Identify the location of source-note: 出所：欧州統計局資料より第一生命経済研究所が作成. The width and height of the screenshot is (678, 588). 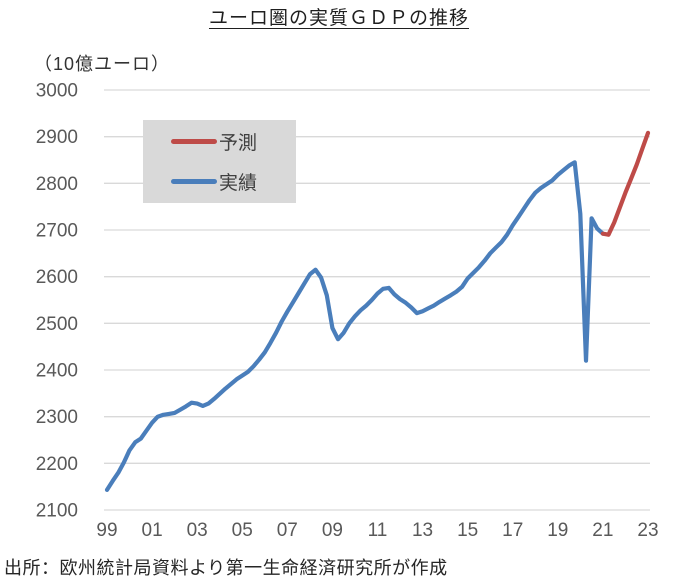
(226, 568).